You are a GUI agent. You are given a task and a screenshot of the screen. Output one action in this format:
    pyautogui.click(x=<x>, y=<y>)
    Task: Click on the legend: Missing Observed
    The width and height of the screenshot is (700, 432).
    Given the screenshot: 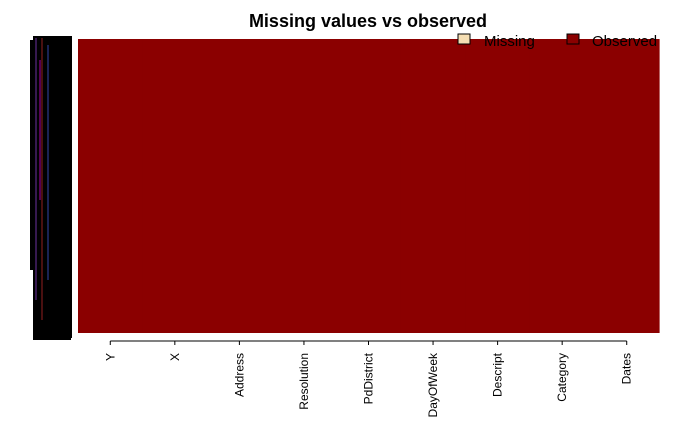 What is the action you would take?
    pyautogui.click(x=557, y=41)
    